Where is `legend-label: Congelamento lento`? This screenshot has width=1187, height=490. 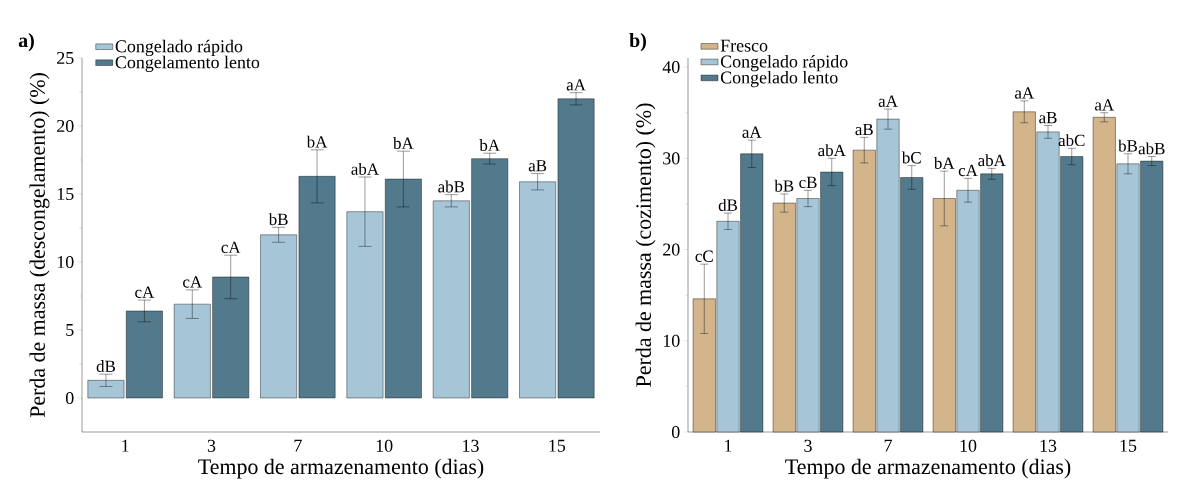 legend-label: Congelamento lento is located at coordinates (187, 64).